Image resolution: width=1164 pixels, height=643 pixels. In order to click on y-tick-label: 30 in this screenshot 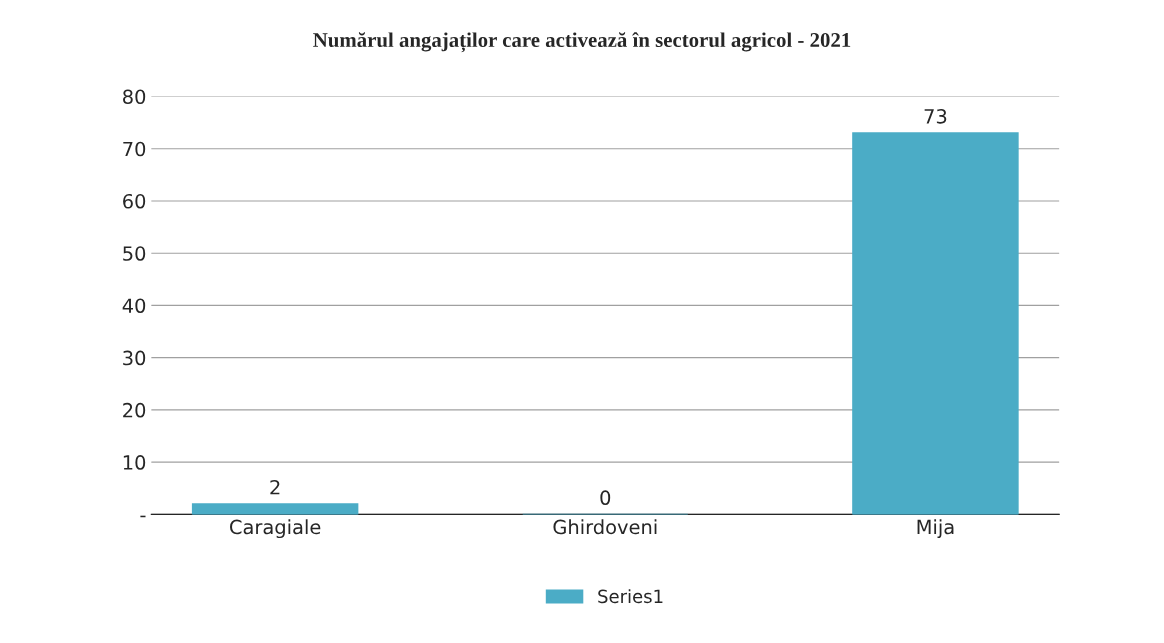, I will do `click(134, 358)`.